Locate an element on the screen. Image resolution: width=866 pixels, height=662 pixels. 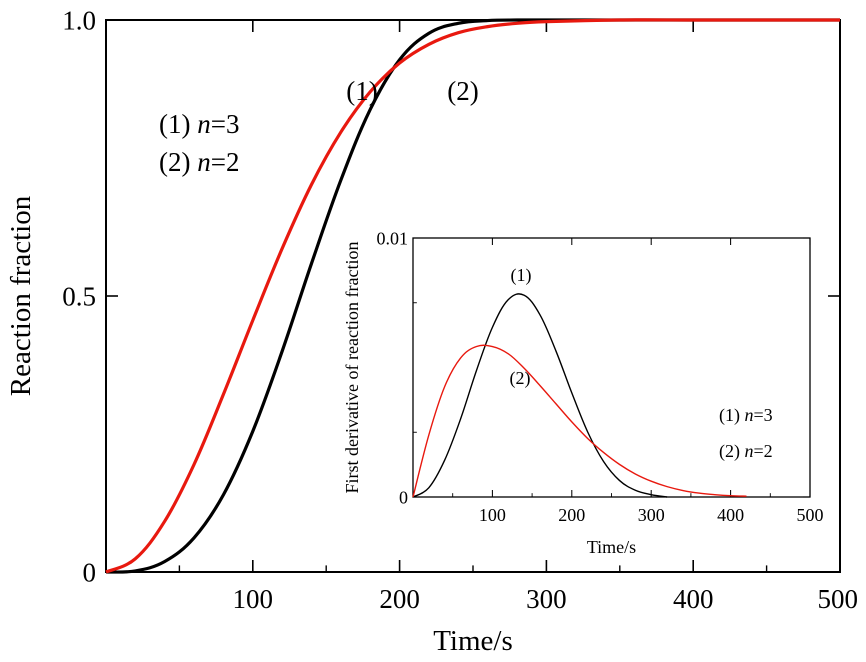
inset-x-tick-label: 400 is located at coordinates (730, 515).